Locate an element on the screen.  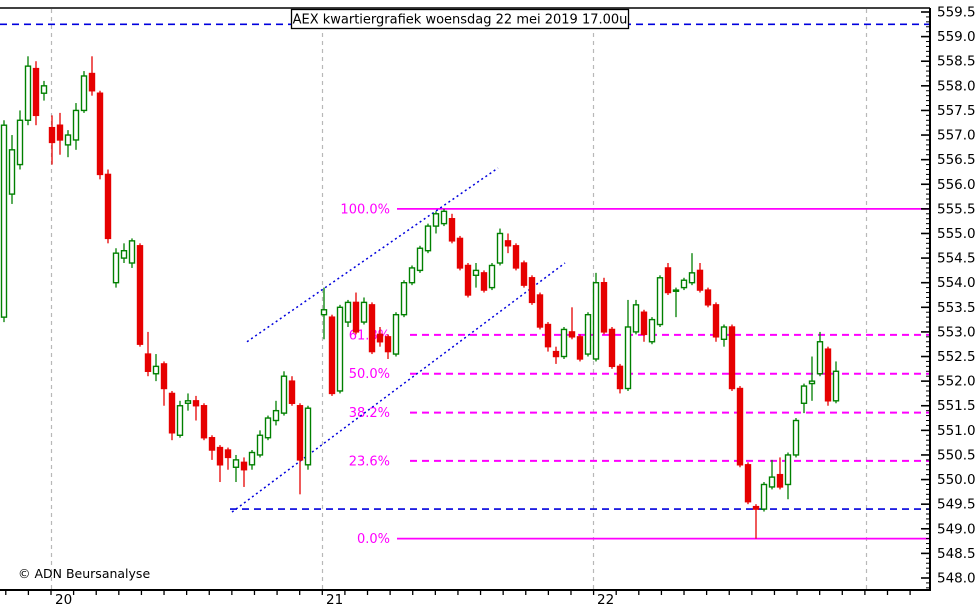
y-tick-label: 556.5 is located at coordinates (956, 160).